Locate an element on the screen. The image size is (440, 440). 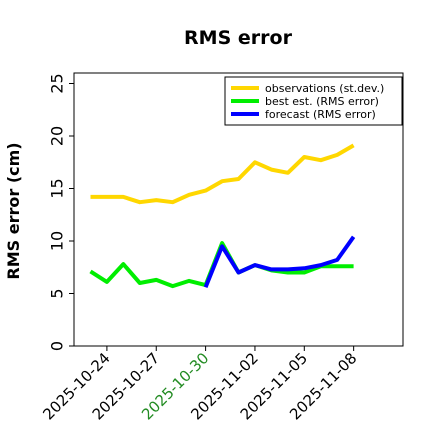
legend-label-forecast: forecast (RMS error) is located at coordinates (320, 114).